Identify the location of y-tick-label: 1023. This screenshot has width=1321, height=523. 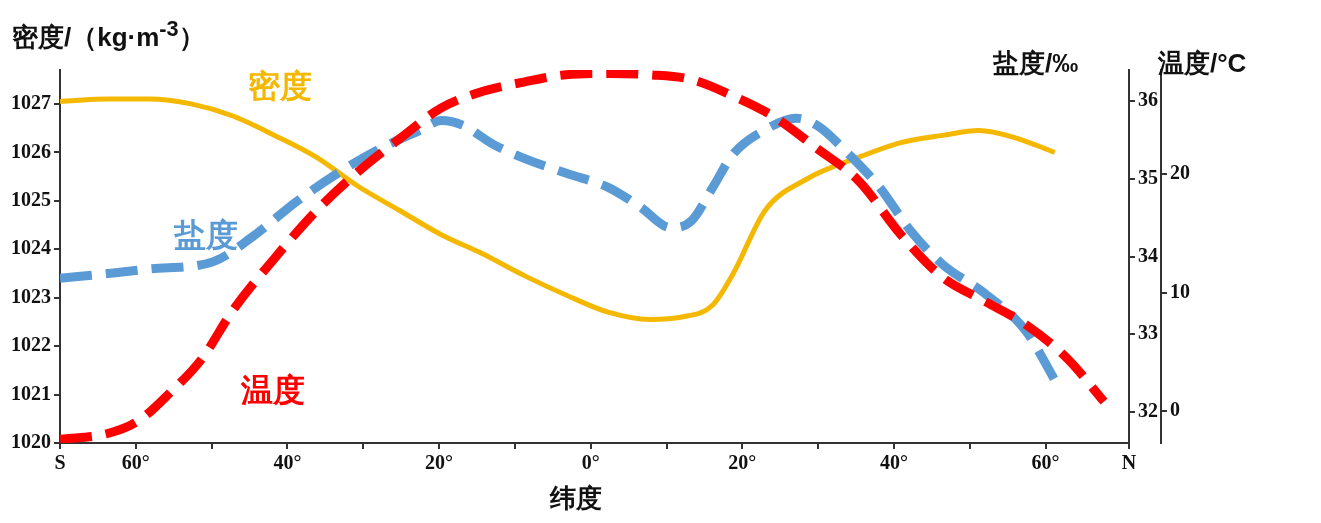
(31, 295).